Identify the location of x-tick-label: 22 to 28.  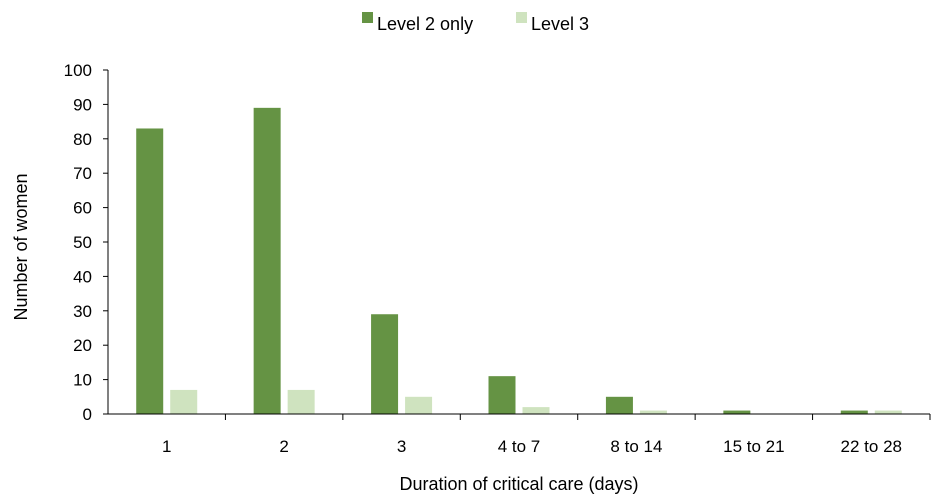
(871, 446).